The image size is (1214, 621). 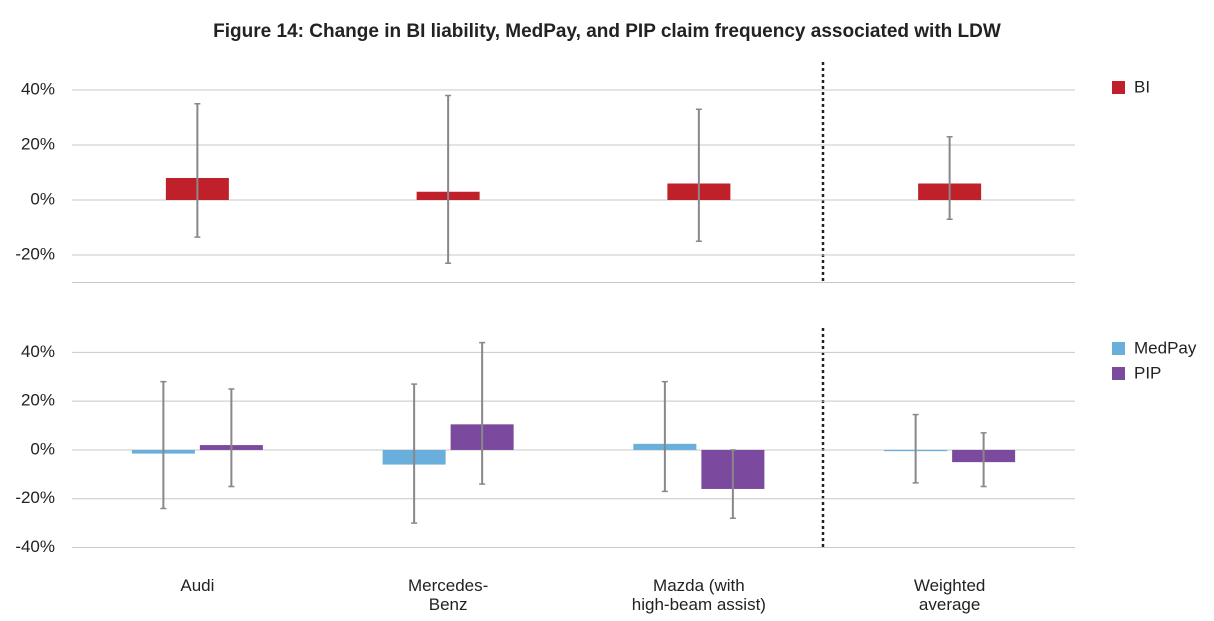 I want to click on x-tick-label: Mercedes- Benz, so click(x=448, y=595).